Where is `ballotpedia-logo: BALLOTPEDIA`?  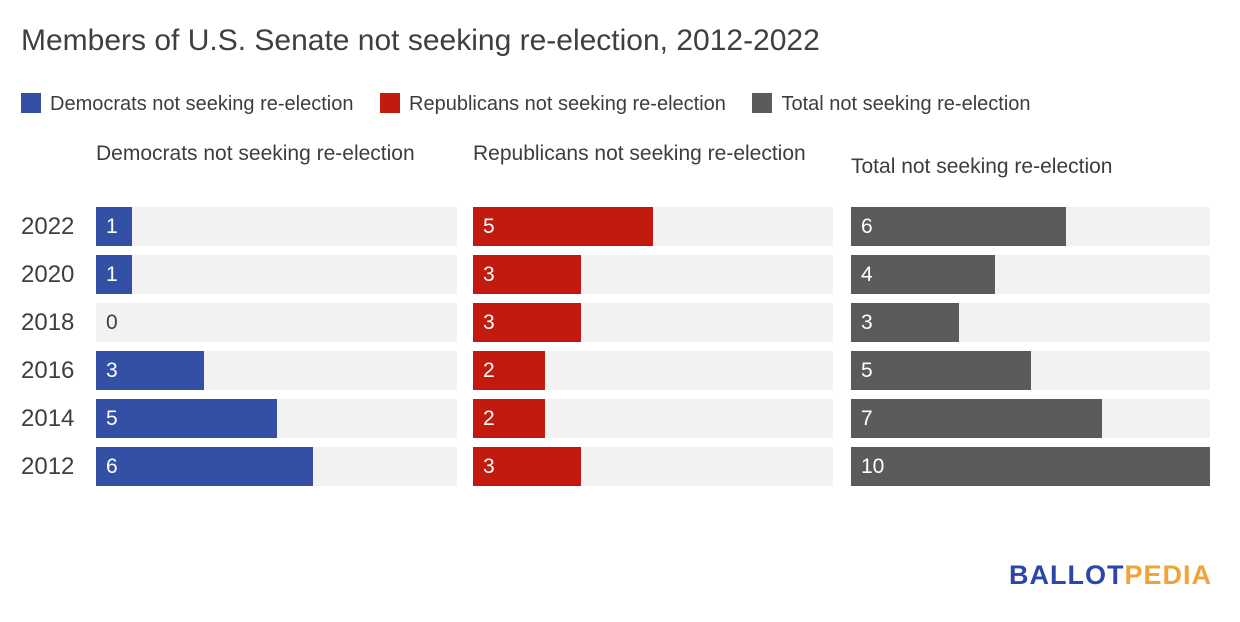 ballotpedia-logo: BALLOTPEDIA is located at coordinates (1110, 575).